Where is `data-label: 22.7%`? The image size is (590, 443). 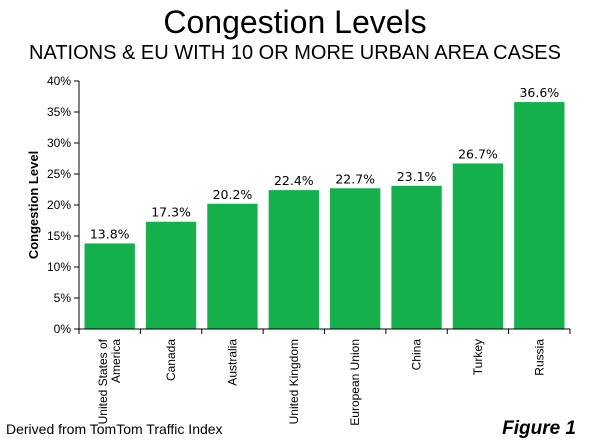
data-label: 22.7% is located at coordinates (355, 178).